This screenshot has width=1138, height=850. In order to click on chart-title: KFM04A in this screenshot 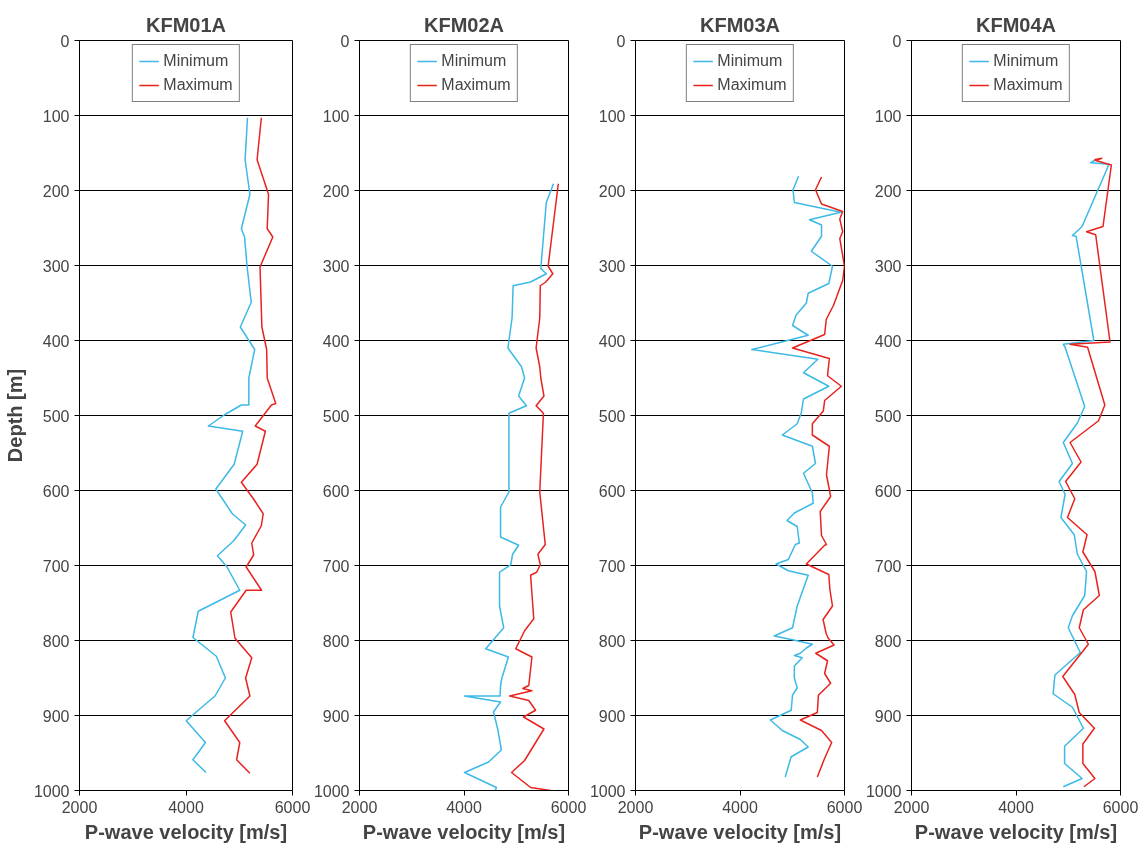, I will do `click(1016, 24)`.